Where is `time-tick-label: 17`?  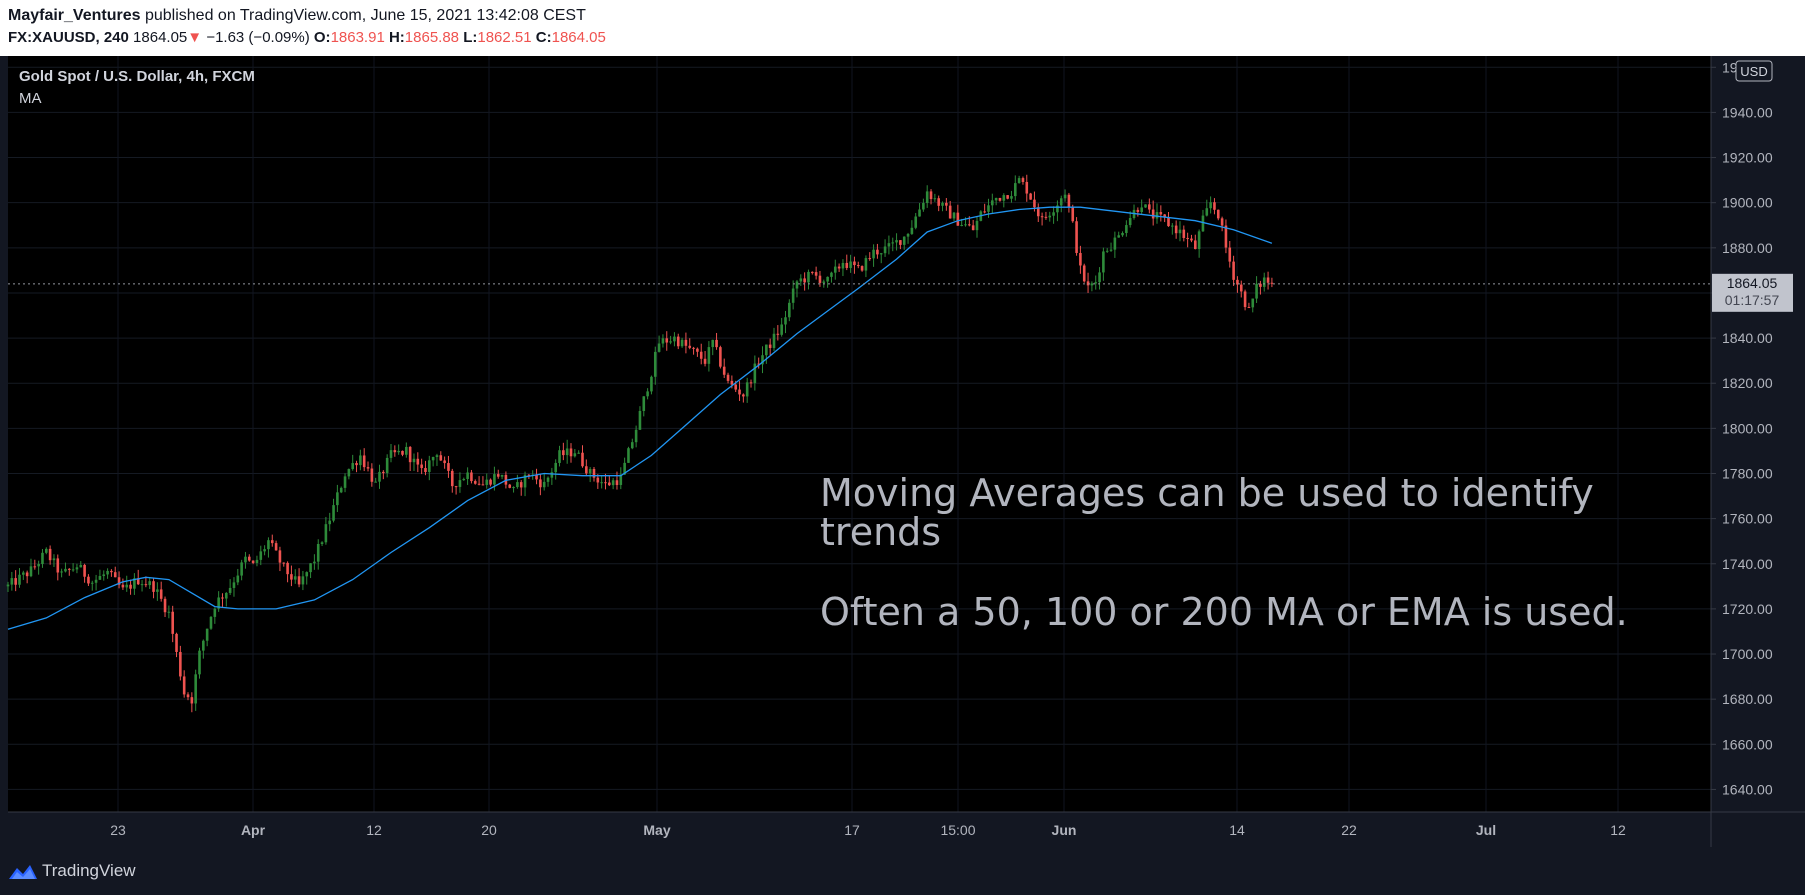
time-tick-label: 17 is located at coordinates (852, 830).